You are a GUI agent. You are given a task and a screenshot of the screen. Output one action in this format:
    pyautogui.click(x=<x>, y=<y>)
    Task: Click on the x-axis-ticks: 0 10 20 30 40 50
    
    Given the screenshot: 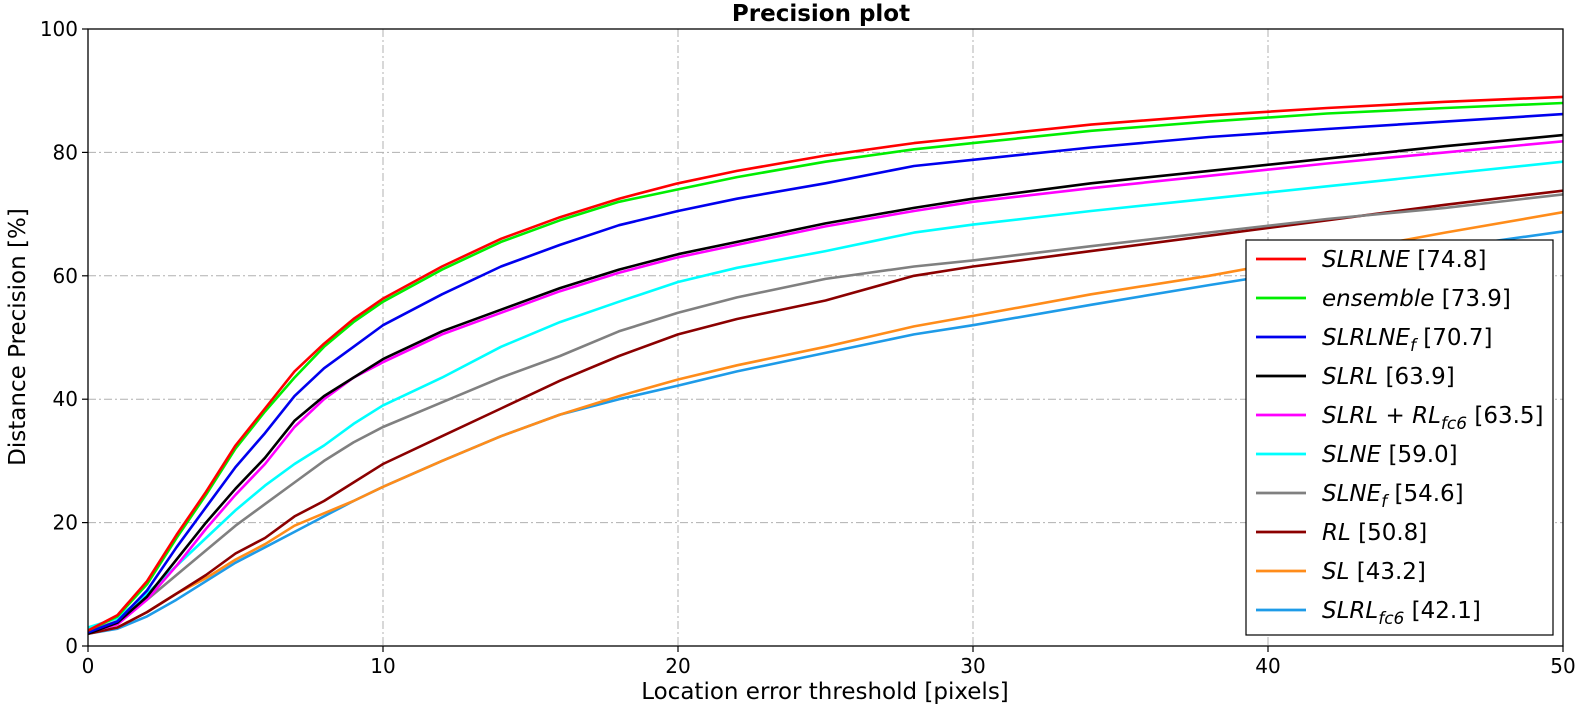 What is the action you would take?
    pyautogui.click(x=829, y=662)
    